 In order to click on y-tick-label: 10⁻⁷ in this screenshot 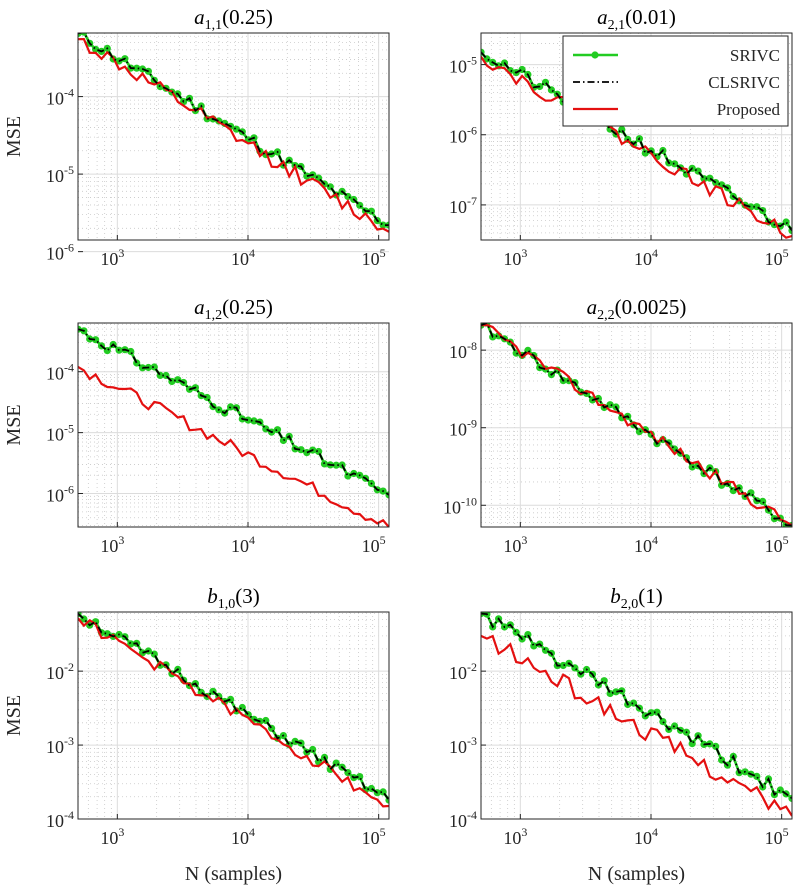, I will do `click(463, 205)`.